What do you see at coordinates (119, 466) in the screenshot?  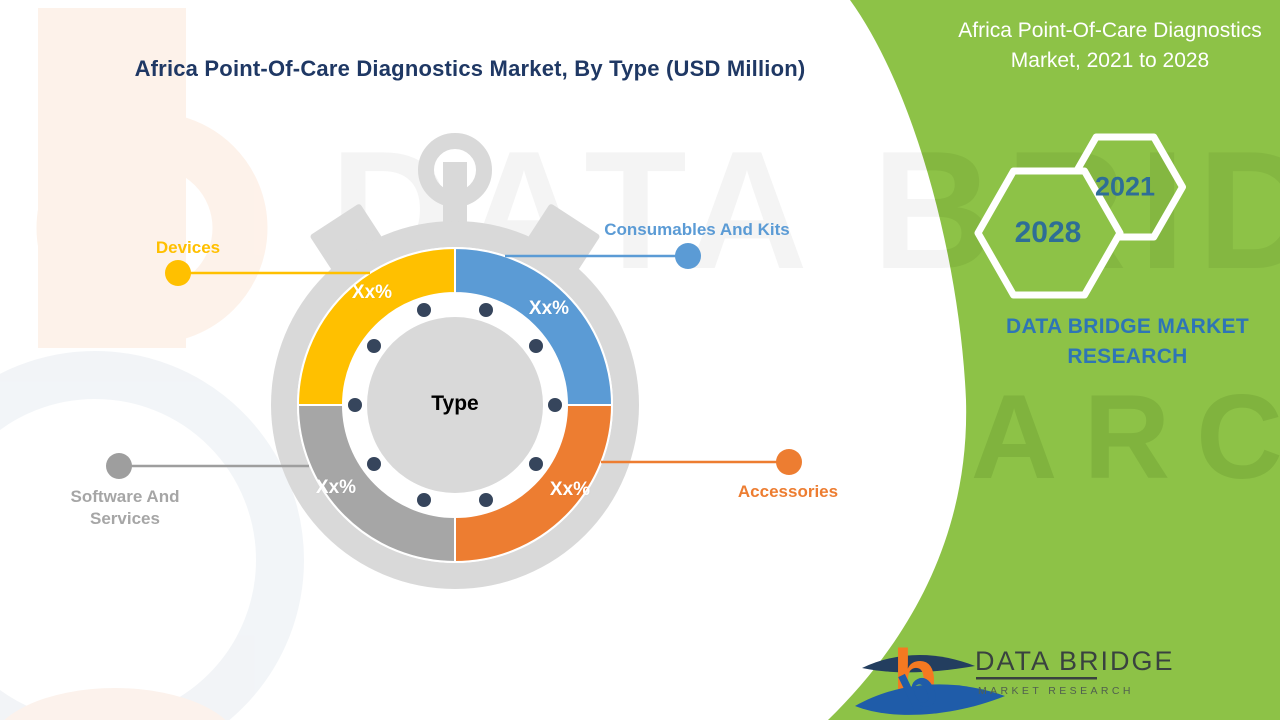 I see `software-callout-dot` at bounding box center [119, 466].